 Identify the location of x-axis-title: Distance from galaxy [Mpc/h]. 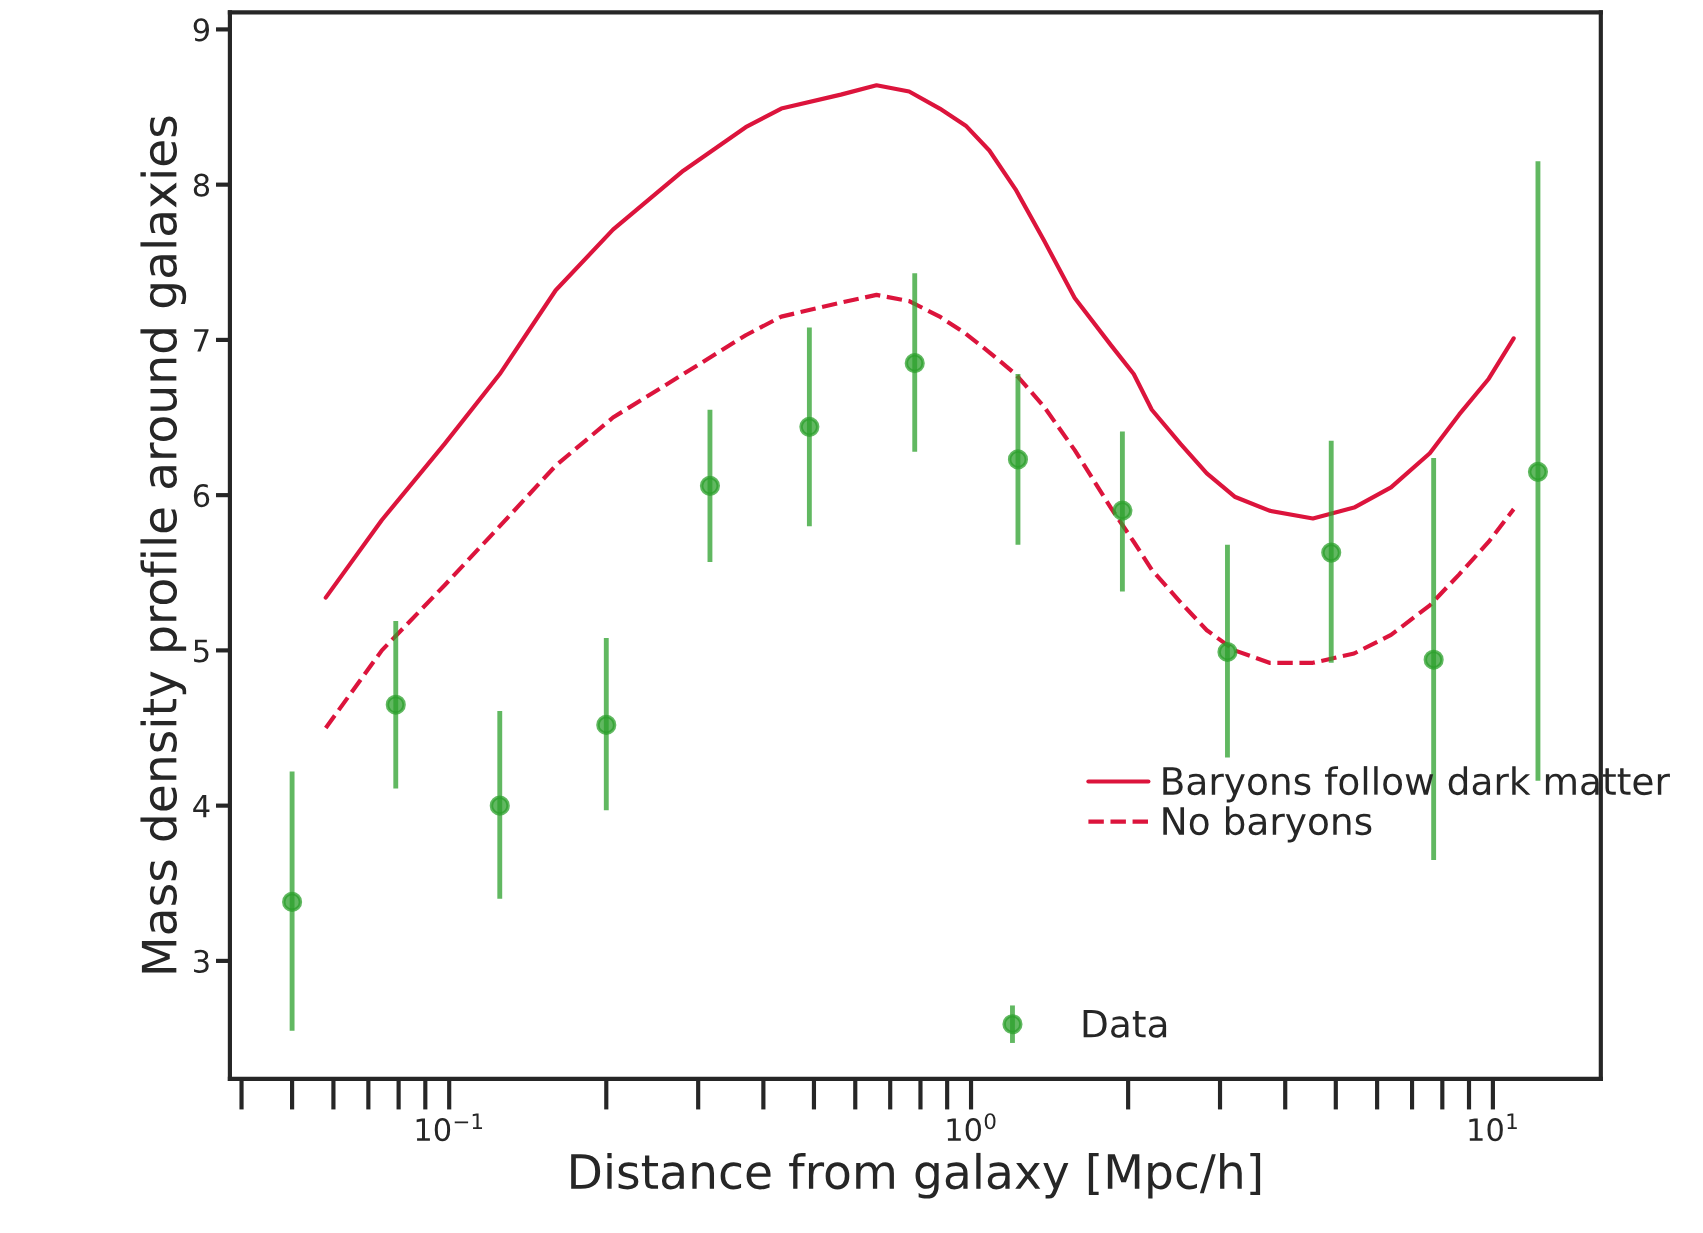
(916, 1175).